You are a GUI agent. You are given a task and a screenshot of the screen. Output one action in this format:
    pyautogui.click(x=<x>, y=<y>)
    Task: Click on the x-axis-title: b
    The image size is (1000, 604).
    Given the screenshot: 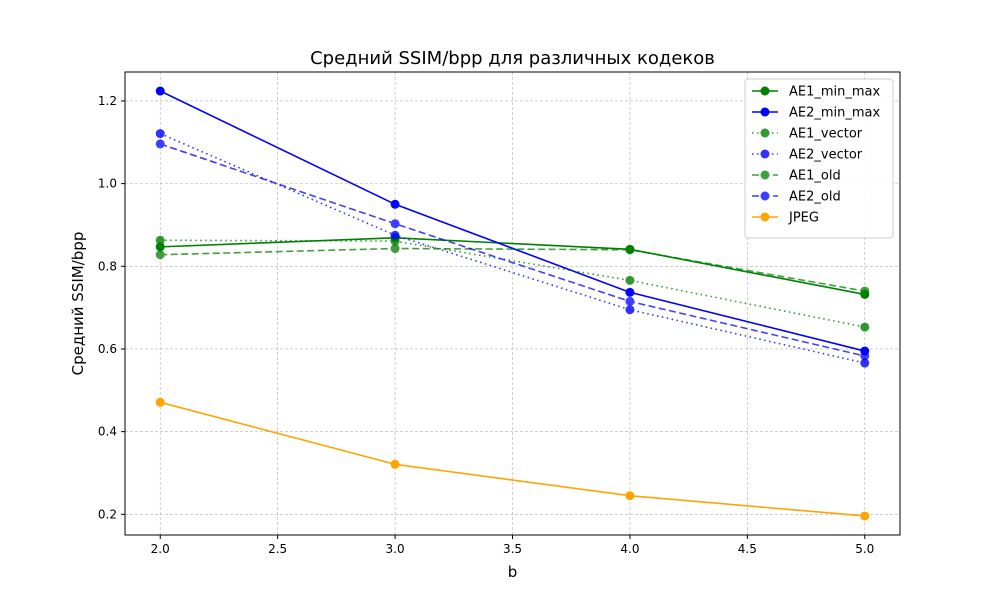 What is the action you would take?
    pyautogui.click(x=513, y=572)
    